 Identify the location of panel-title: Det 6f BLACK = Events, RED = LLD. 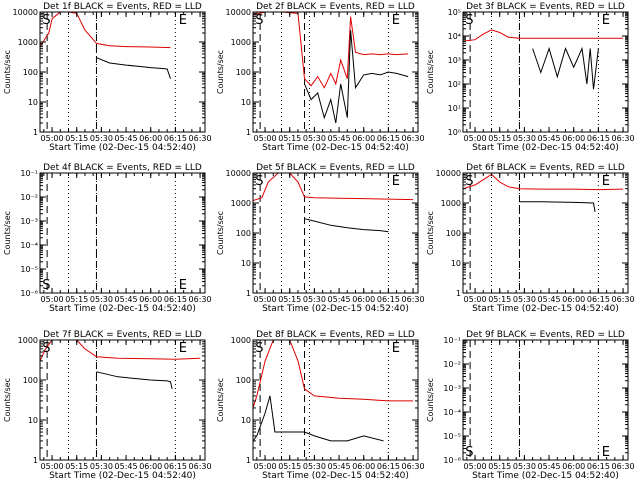
(545, 168).